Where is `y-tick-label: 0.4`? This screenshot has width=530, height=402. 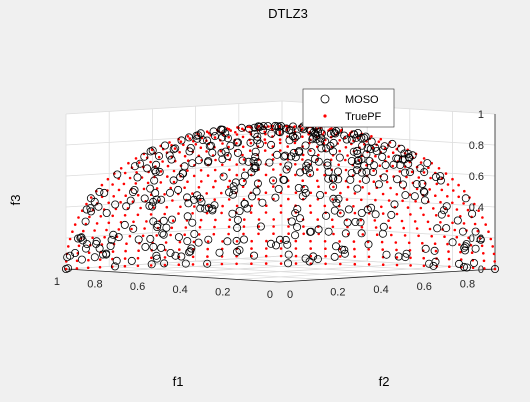 y-tick-label: 0.4 is located at coordinates (380, 290).